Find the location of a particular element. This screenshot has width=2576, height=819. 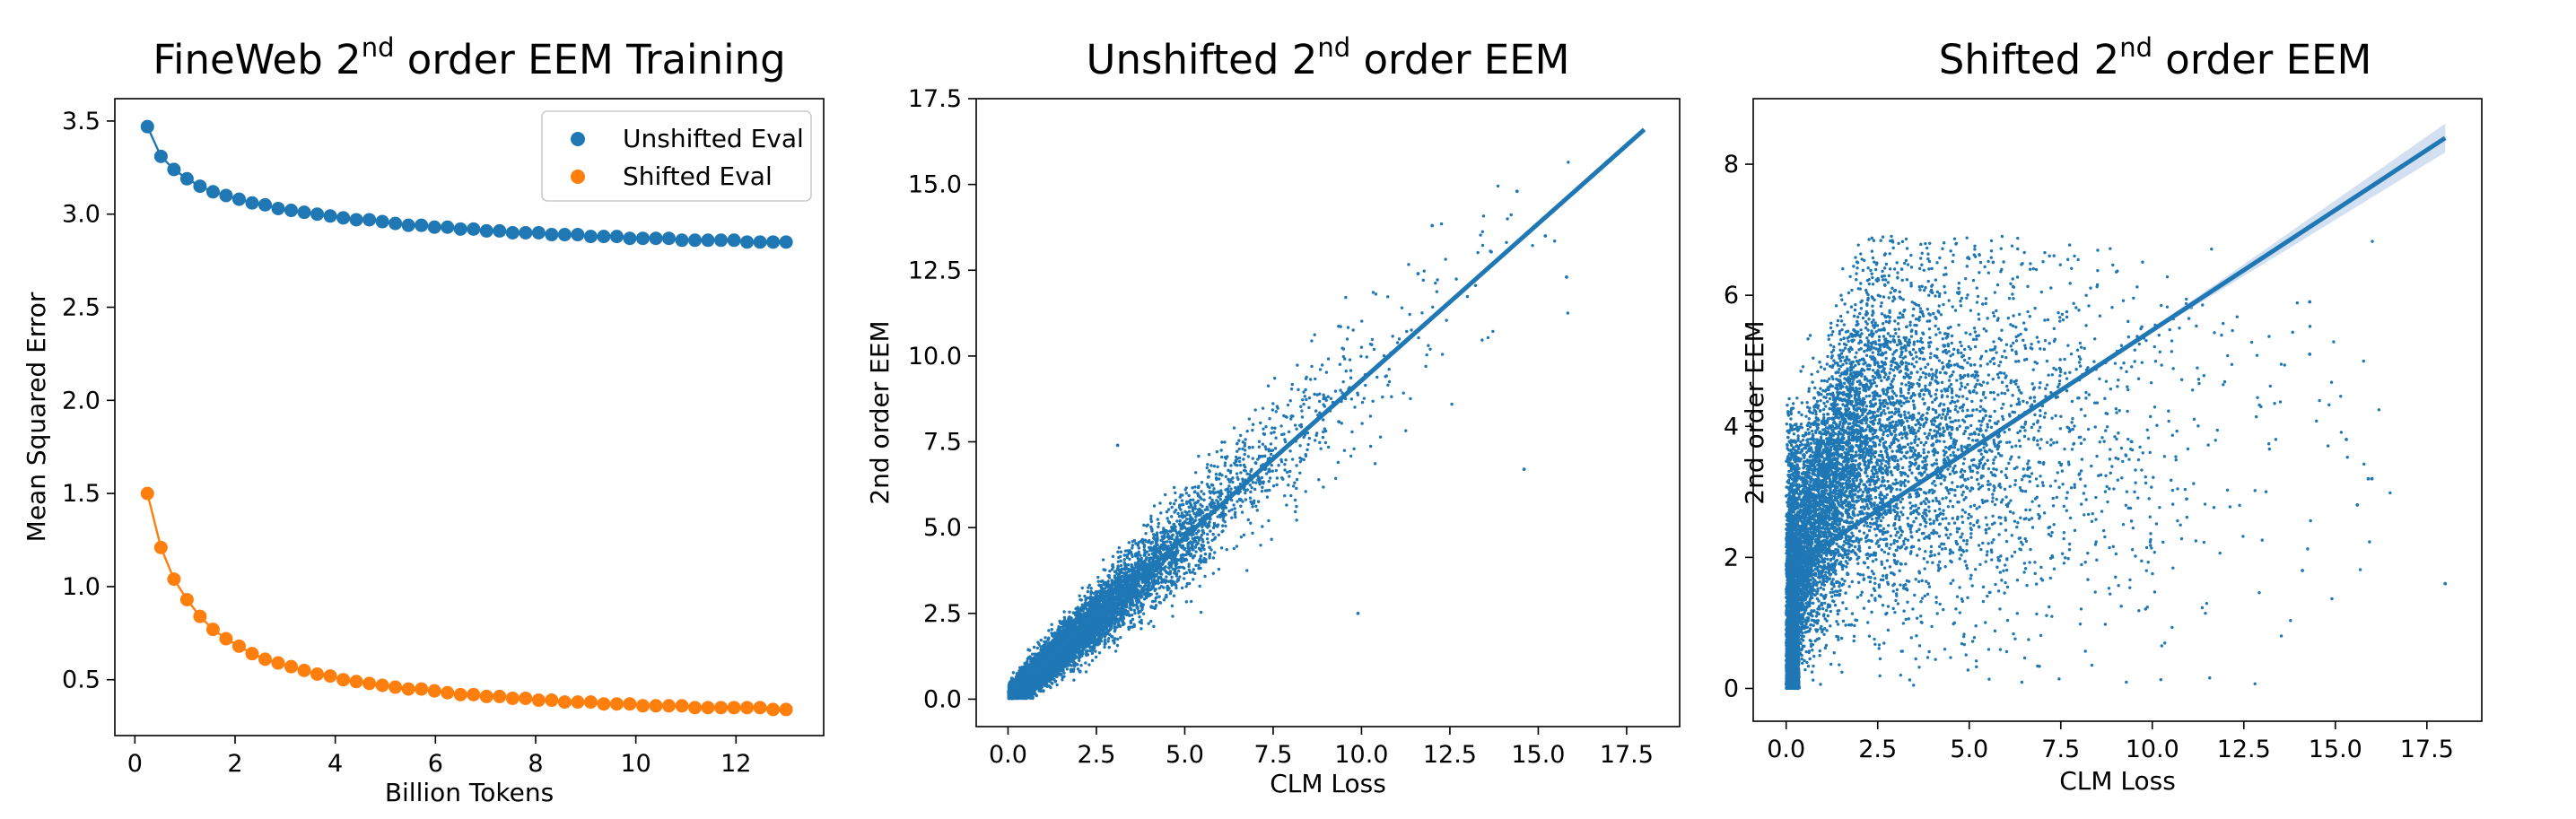

chart-1-xtick-label: 12 is located at coordinates (735, 764).